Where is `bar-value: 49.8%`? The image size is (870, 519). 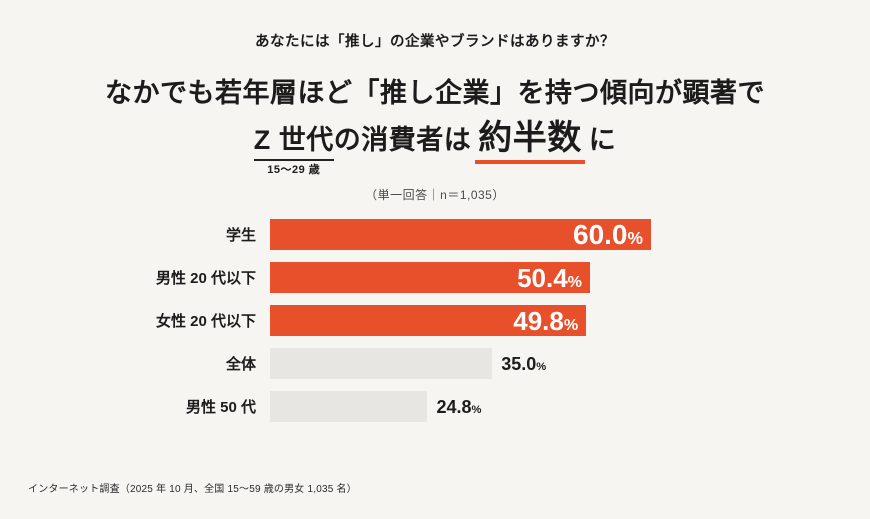 bar-value: 49.8% is located at coordinates (546, 320).